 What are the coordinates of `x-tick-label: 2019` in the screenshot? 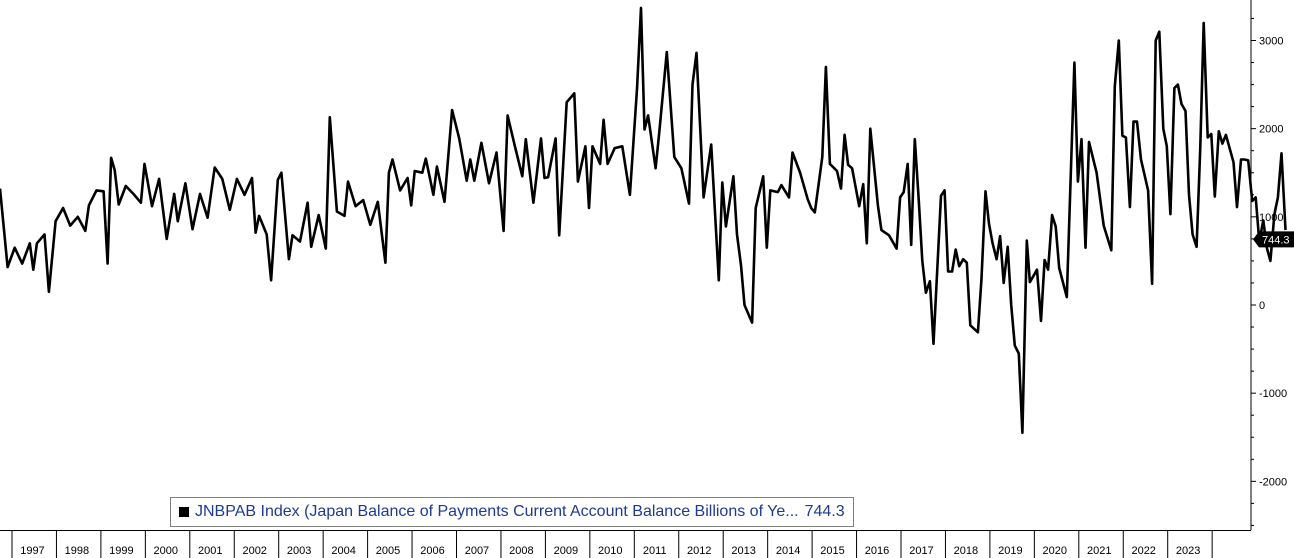 It's located at (1010, 551).